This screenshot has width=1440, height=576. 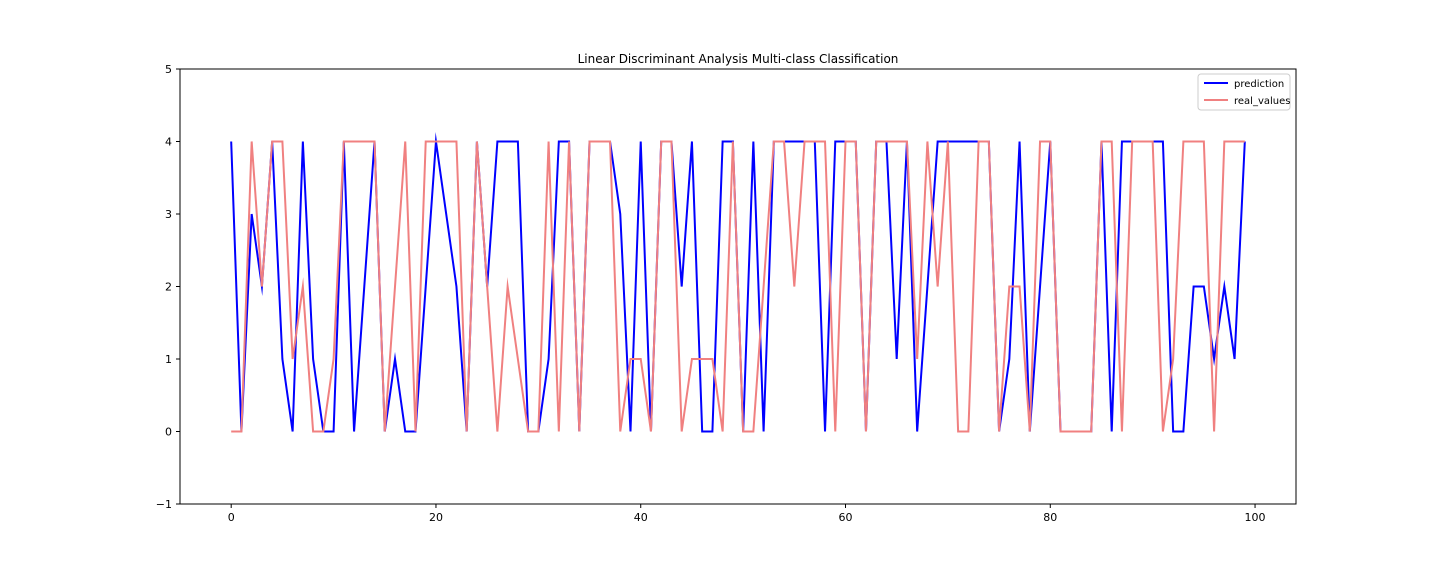 What do you see at coordinates (1050, 517) in the screenshot?
I see `x-tick-label: 80` at bounding box center [1050, 517].